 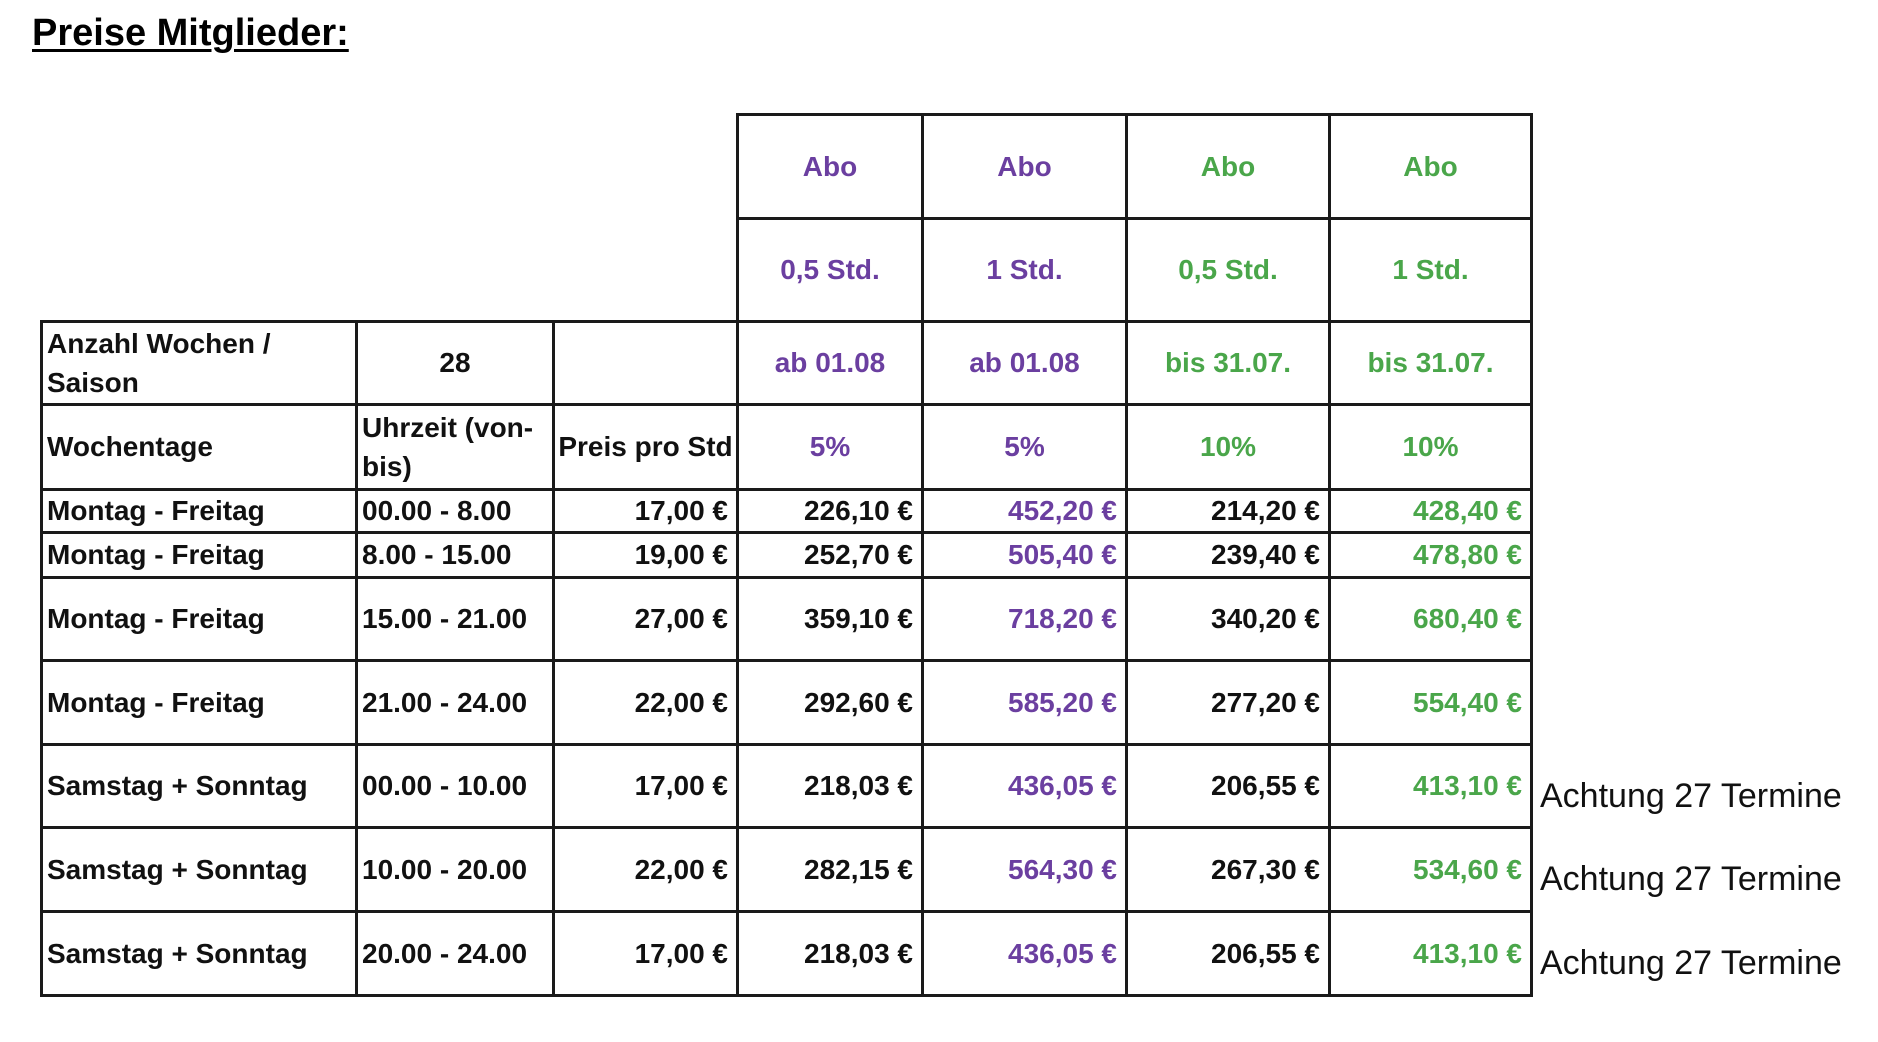 What do you see at coordinates (1228, 447) in the screenshot?
I see `header-discount-text: 10%` at bounding box center [1228, 447].